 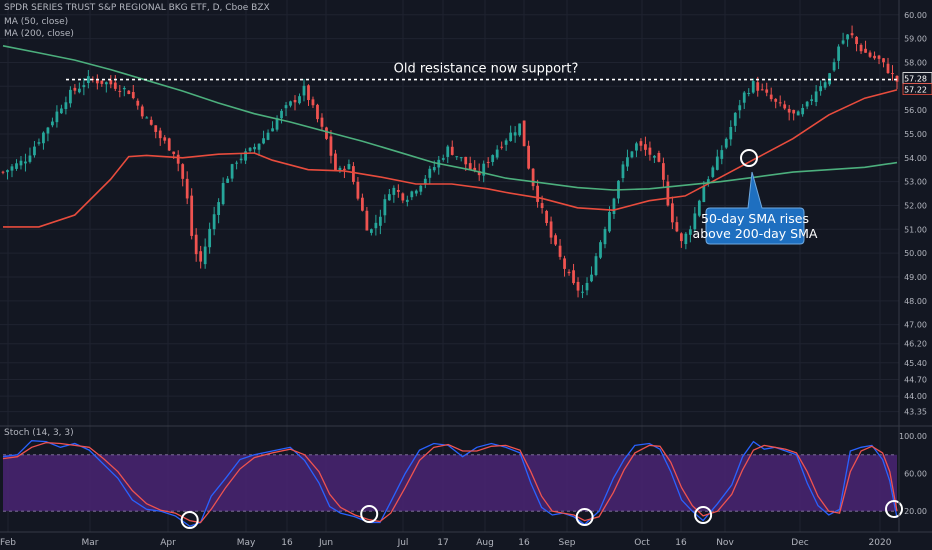 What do you see at coordinates (880, 543) in the screenshot?
I see `x-tick-label: 2020` at bounding box center [880, 543].